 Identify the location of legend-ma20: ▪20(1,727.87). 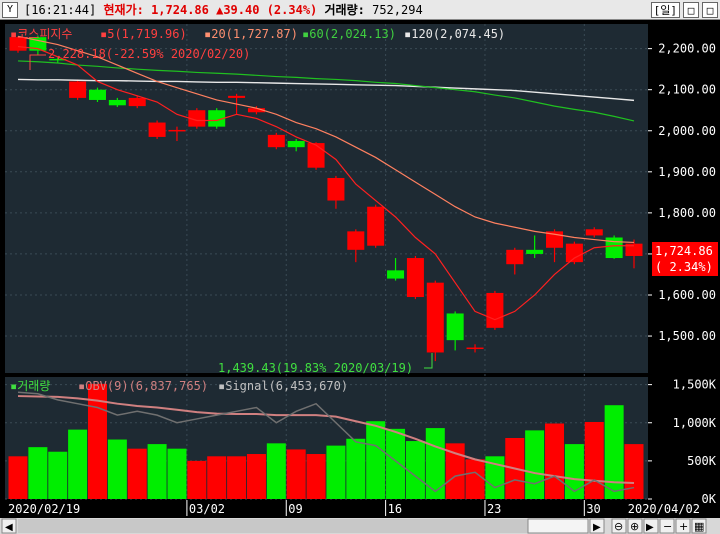
(251, 34).